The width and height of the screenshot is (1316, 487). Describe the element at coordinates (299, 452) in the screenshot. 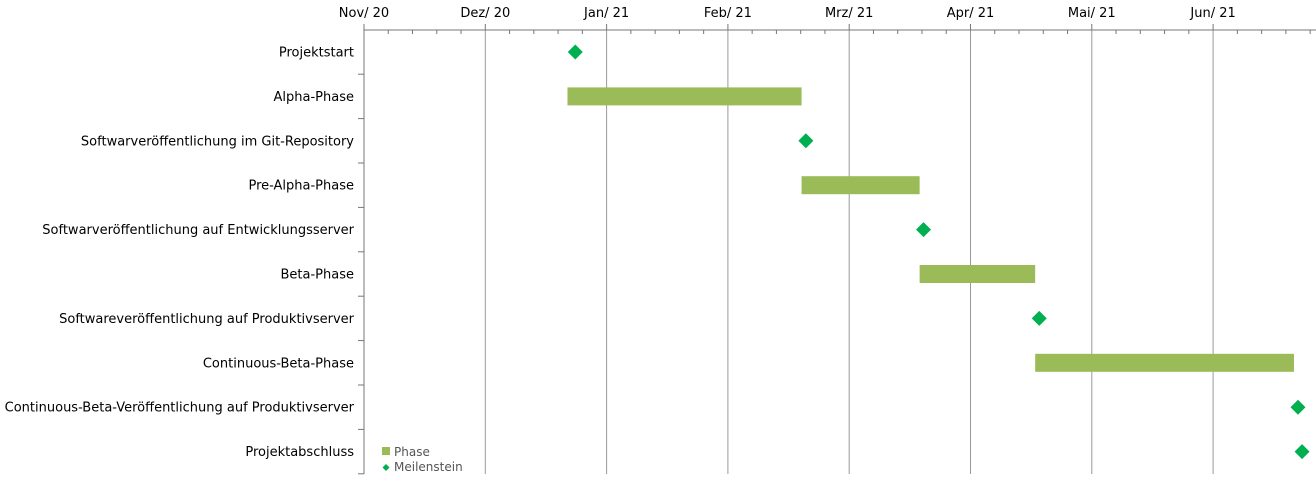

I see `category-label: Projektabschluss` at that location.